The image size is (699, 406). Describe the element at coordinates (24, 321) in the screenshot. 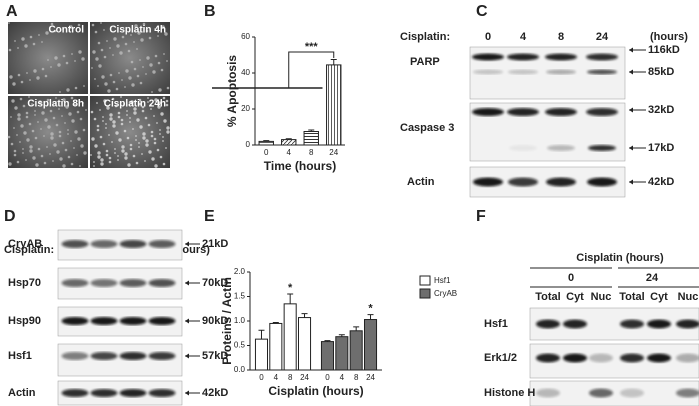

I see `row-label: Hsp90` at that location.